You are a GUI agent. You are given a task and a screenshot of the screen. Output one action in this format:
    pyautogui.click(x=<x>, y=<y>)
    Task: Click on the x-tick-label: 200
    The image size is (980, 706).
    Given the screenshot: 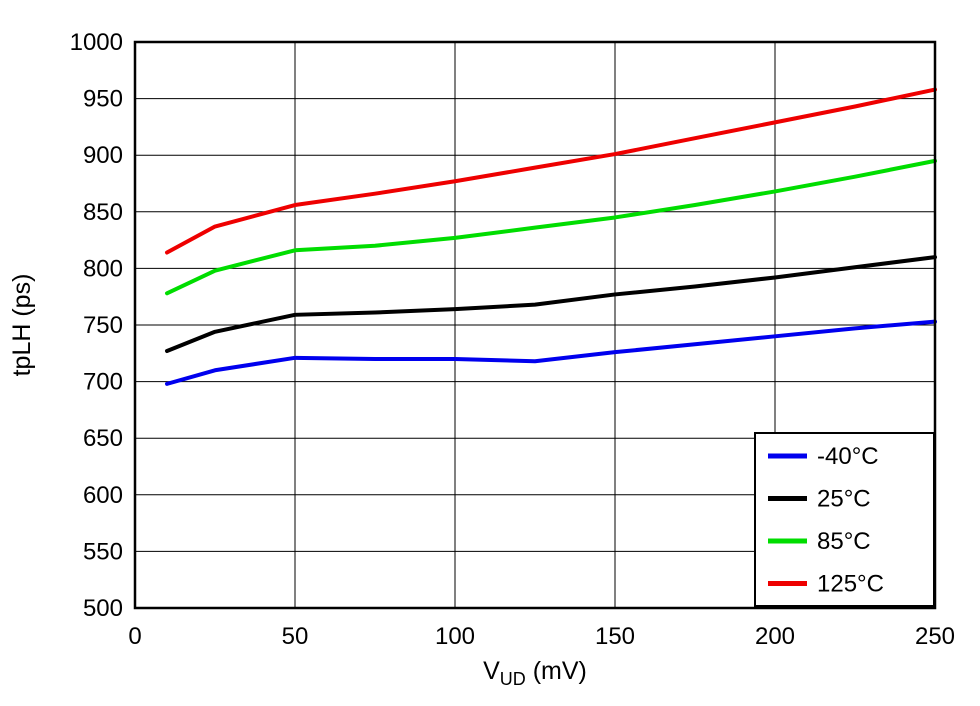 What is the action you would take?
    pyautogui.click(x=775, y=636)
    